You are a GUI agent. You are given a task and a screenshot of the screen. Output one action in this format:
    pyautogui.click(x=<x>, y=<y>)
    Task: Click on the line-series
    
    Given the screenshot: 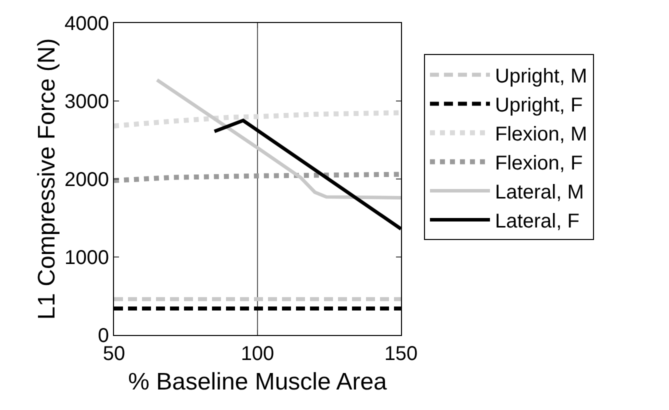 What is the action you would take?
    pyautogui.click(x=278, y=139)
    